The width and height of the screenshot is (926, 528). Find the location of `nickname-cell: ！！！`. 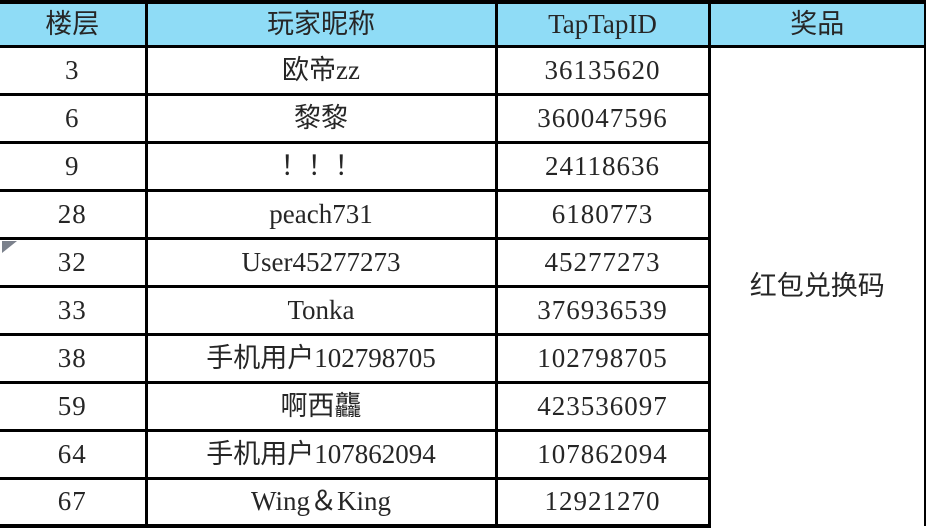

nickname-cell: ！！！ is located at coordinates (321, 166).